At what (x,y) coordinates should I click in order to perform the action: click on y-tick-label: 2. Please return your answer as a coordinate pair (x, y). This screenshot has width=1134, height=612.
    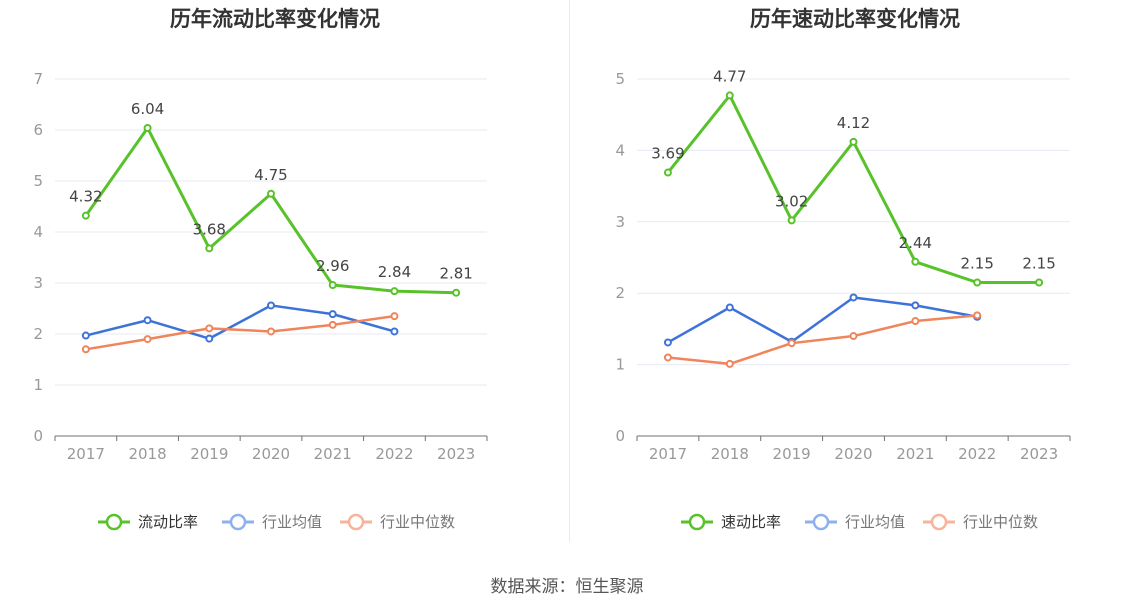
    Looking at the image, I should click on (620, 293).